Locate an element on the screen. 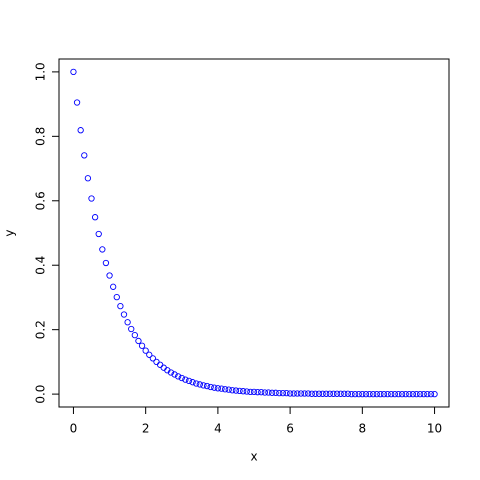  x-tick-label: 6 is located at coordinates (290, 429).